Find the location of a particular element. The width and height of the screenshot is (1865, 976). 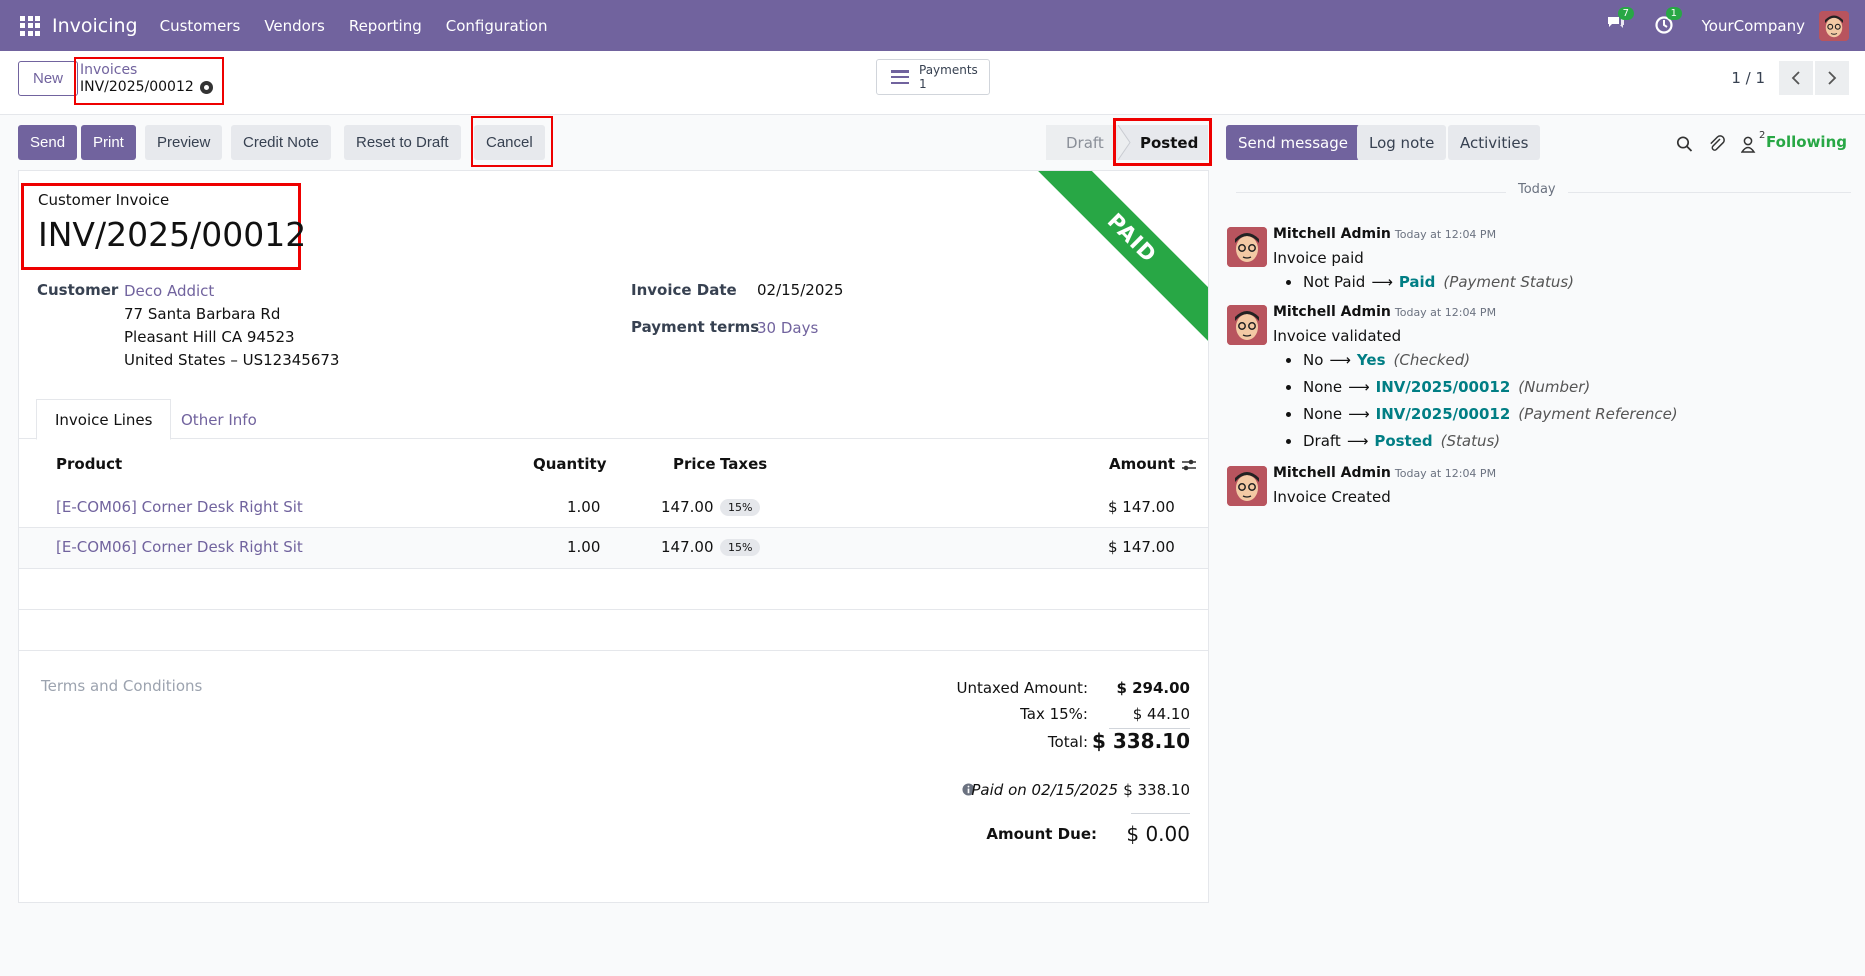

tracking-new: Posted is located at coordinates (1403, 441).